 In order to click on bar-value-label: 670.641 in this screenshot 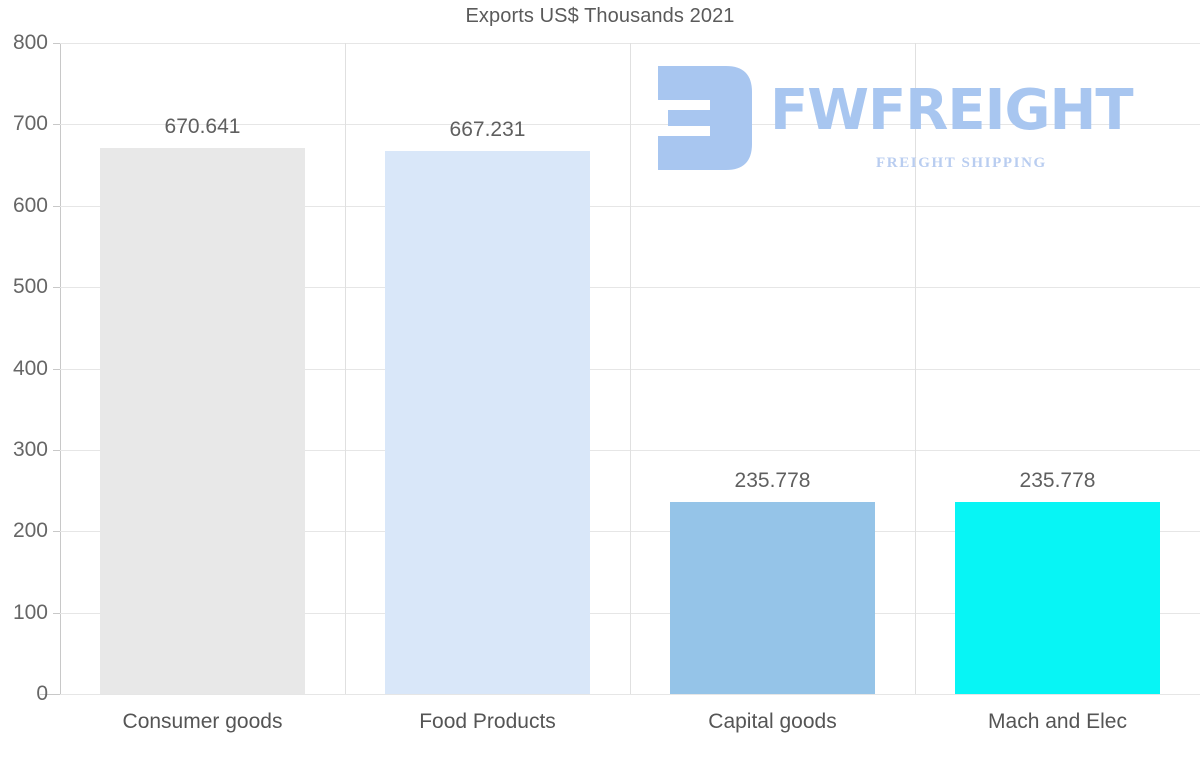, I will do `click(202, 127)`.